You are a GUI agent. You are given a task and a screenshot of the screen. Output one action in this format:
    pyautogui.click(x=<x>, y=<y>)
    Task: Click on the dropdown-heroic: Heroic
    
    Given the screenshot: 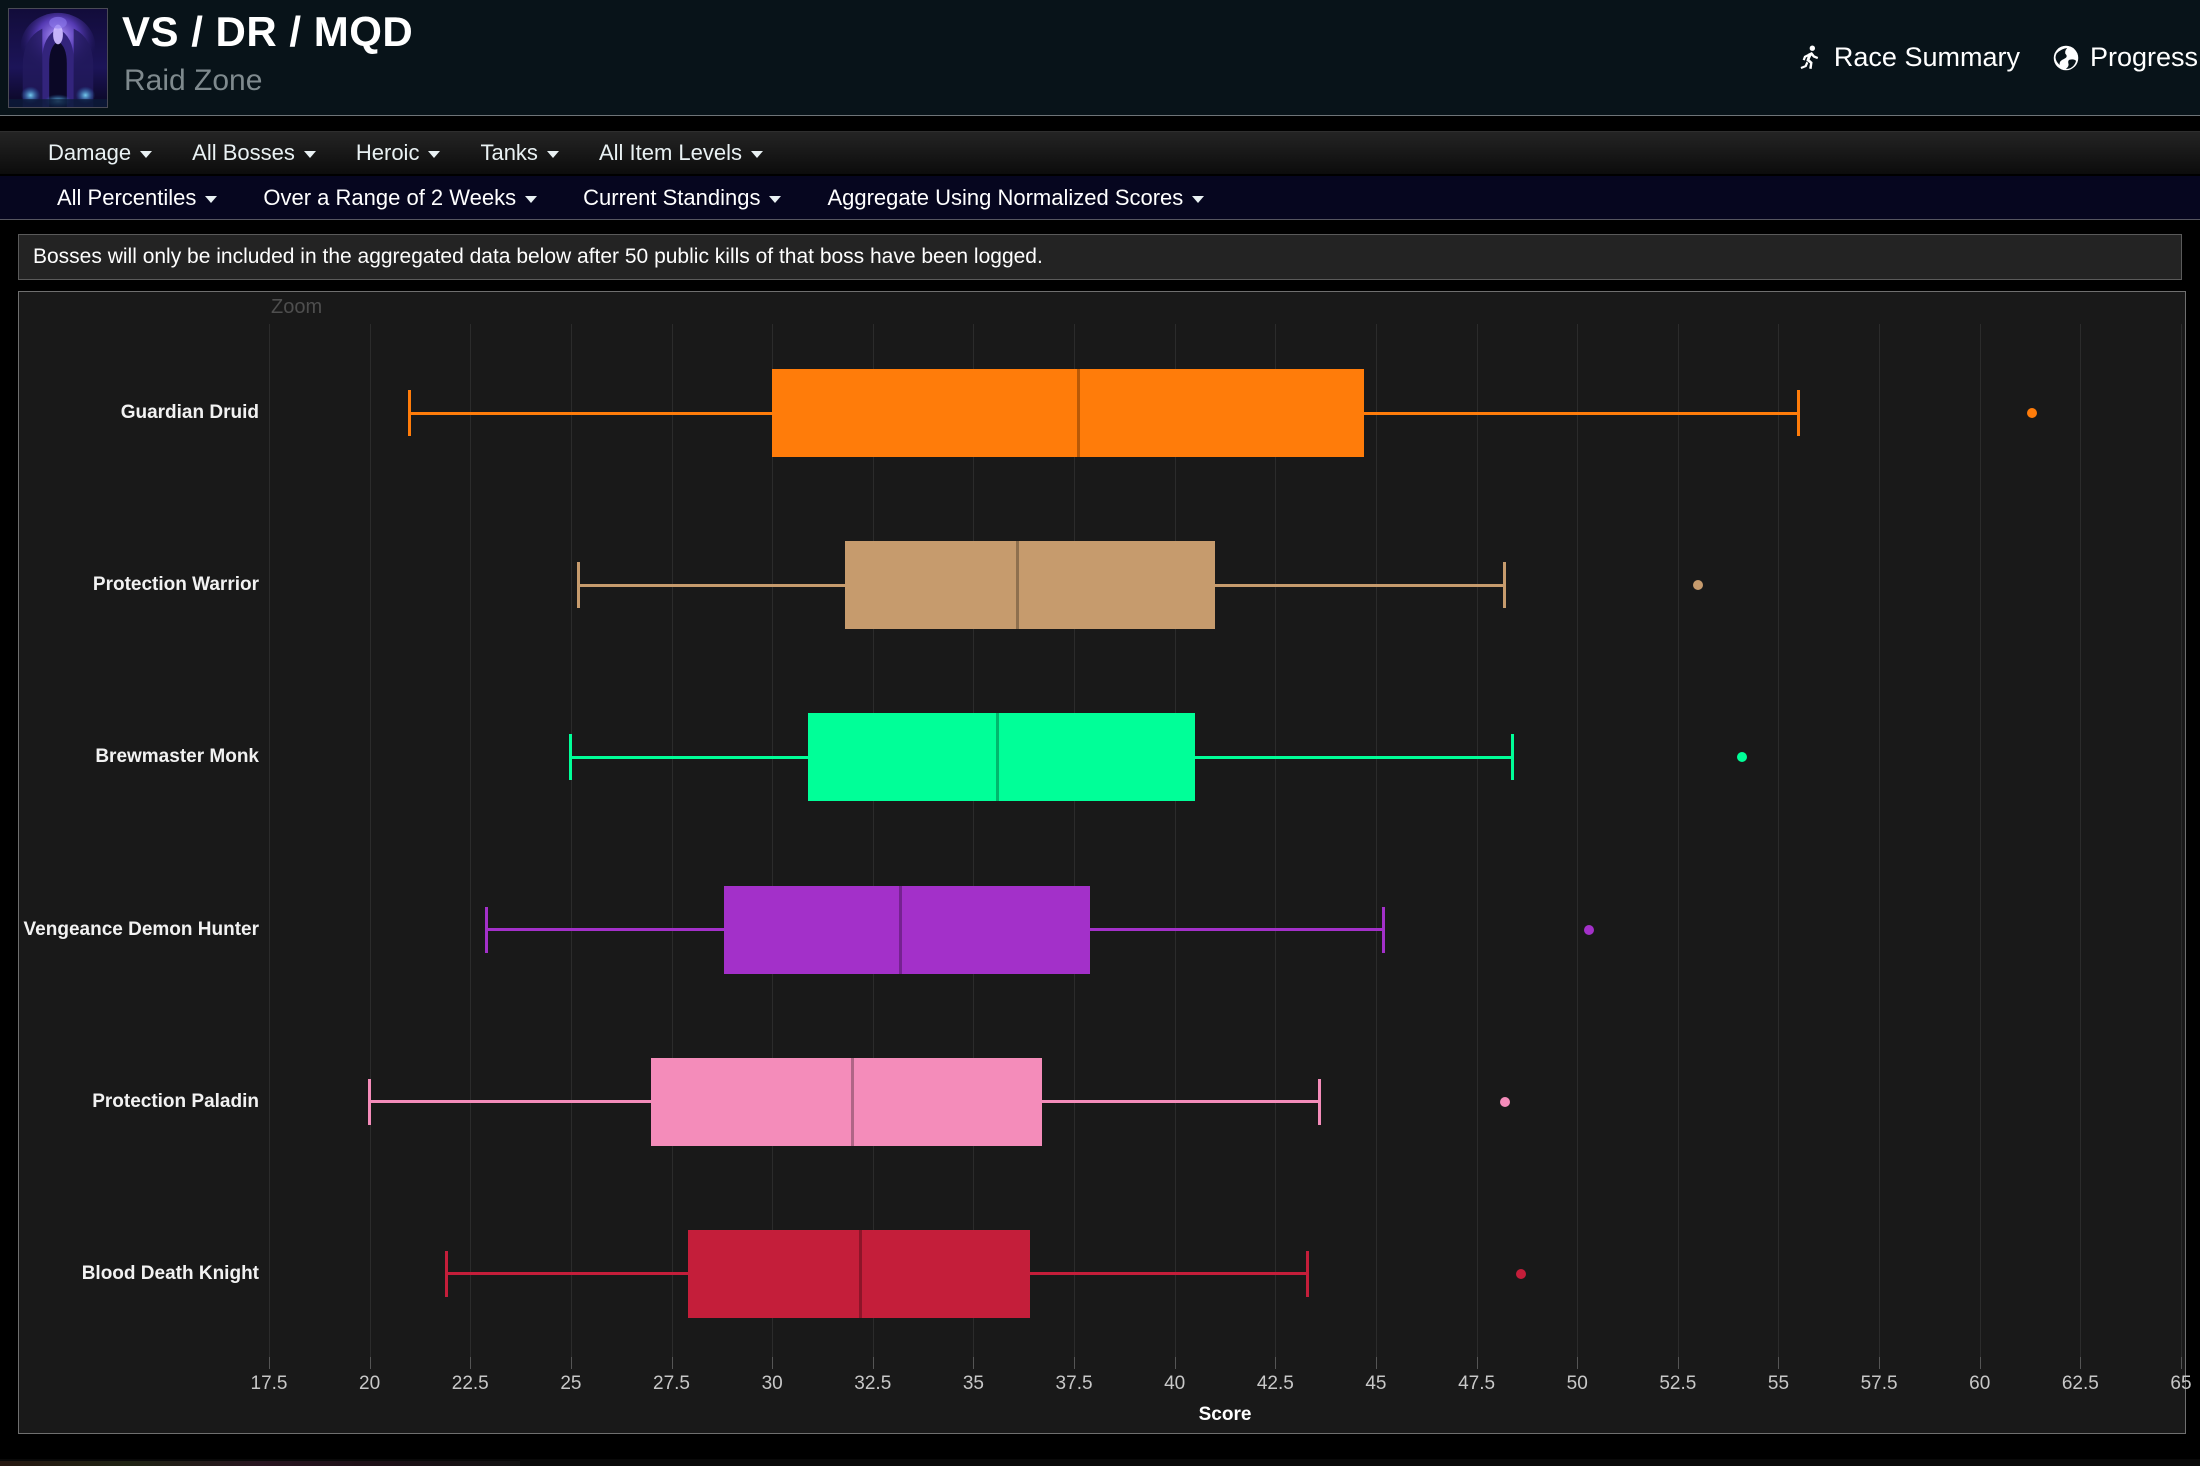 What is the action you would take?
    pyautogui.click(x=398, y=153)
    